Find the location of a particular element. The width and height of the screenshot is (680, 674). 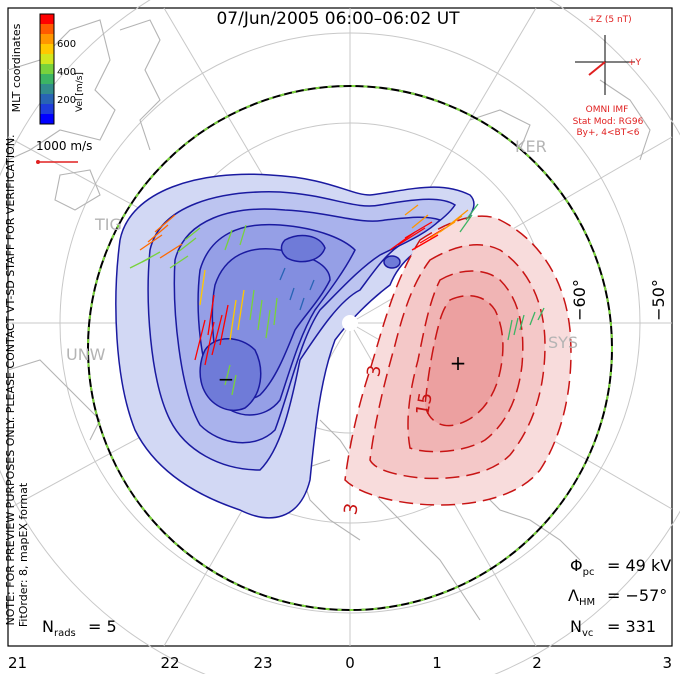

phi-value: = 49 kV is located at coordinates (639, 565).